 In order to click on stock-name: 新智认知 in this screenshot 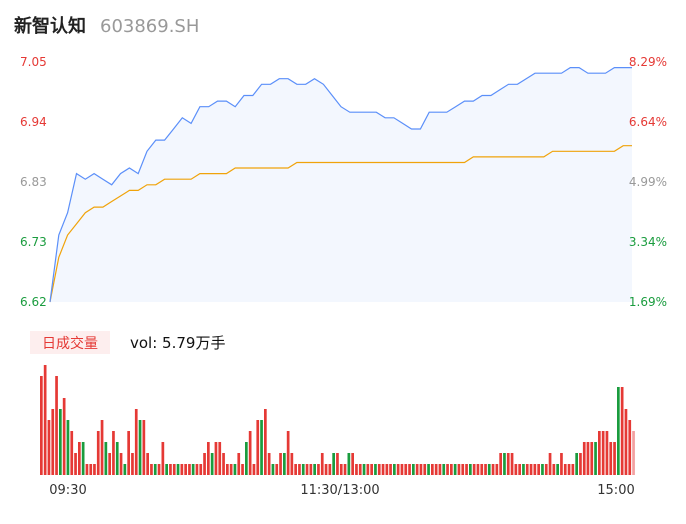, I will do `click(50, 26)`.